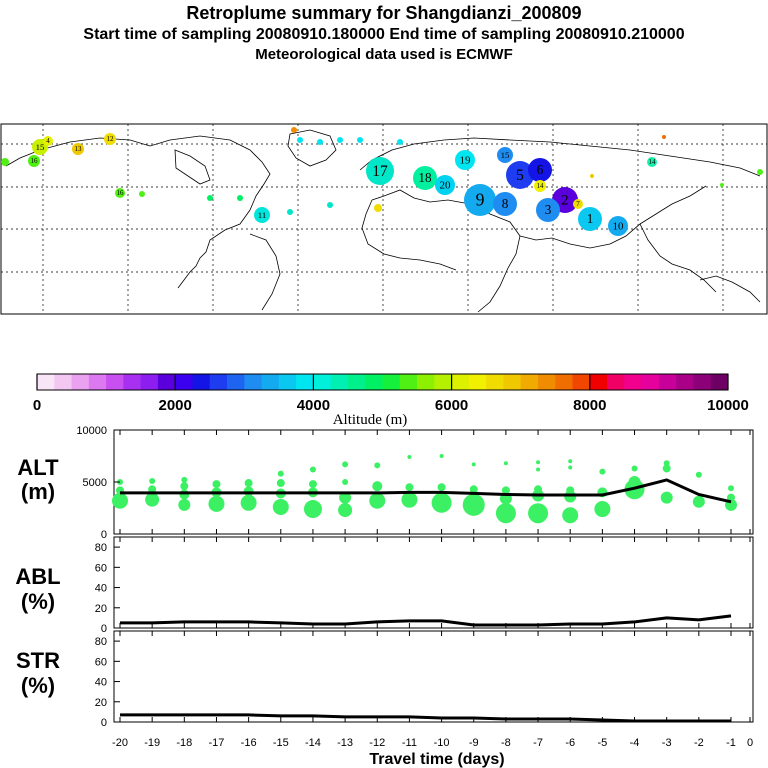 This screenshot has width=768, height=768. What do you see at coordinates (38, 660) in the screenshot?
I see `str-label: STR` at bounding box center [38, 660].